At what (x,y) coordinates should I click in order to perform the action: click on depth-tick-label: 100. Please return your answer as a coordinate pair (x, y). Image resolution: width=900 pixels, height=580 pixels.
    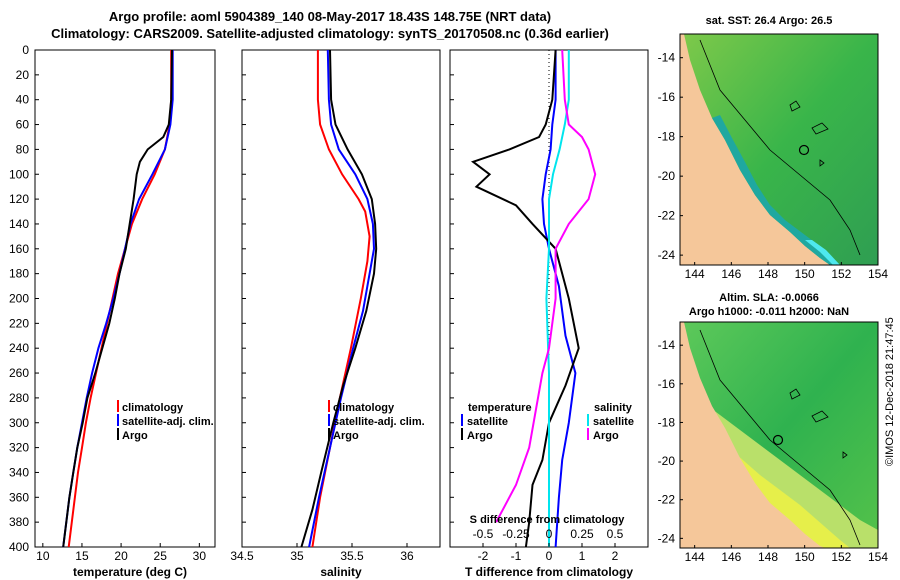
    Looking at the image, I should click on (19, 174).